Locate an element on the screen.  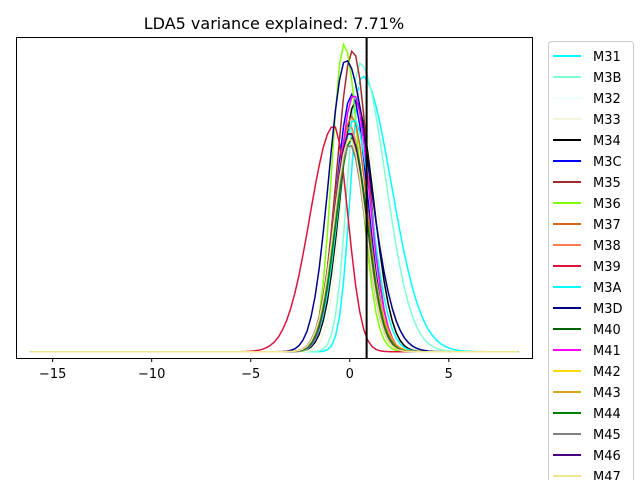
legend-label-m43: M43 is located at coordinates (607, 393).